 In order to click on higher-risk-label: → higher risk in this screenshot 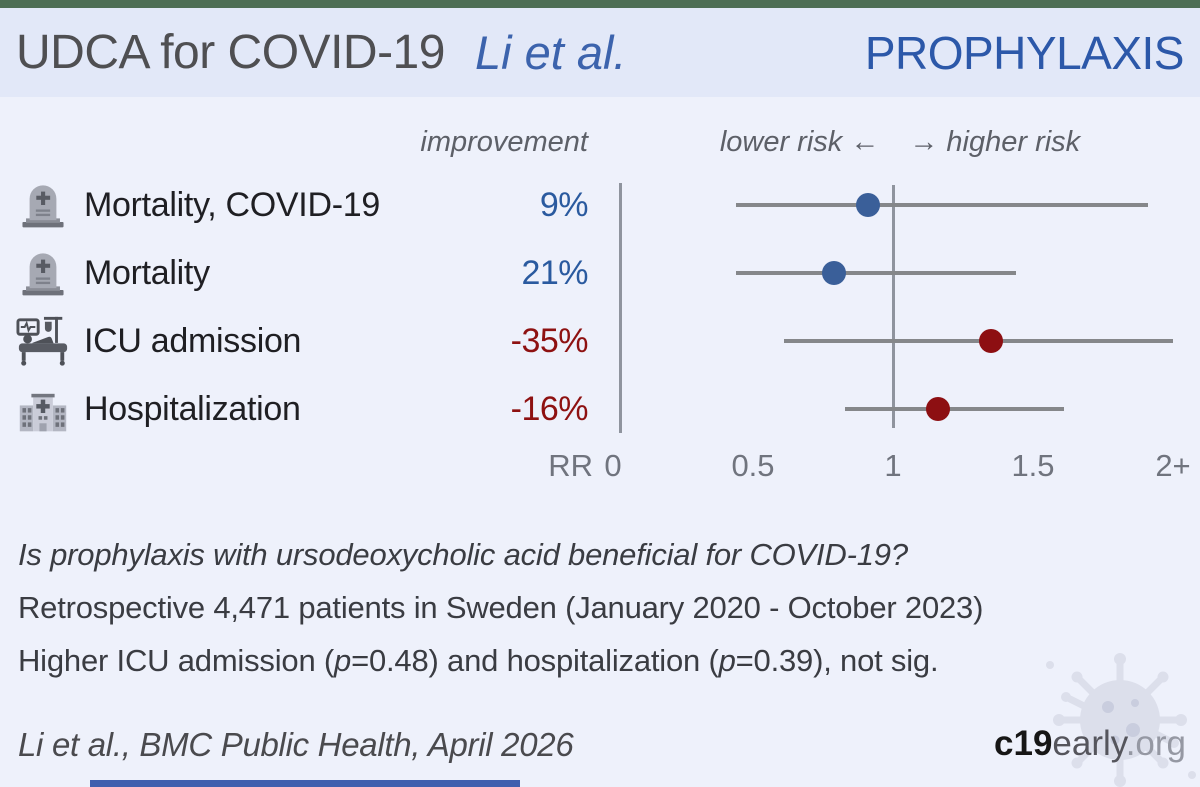, I will do `click(995, 142)`.